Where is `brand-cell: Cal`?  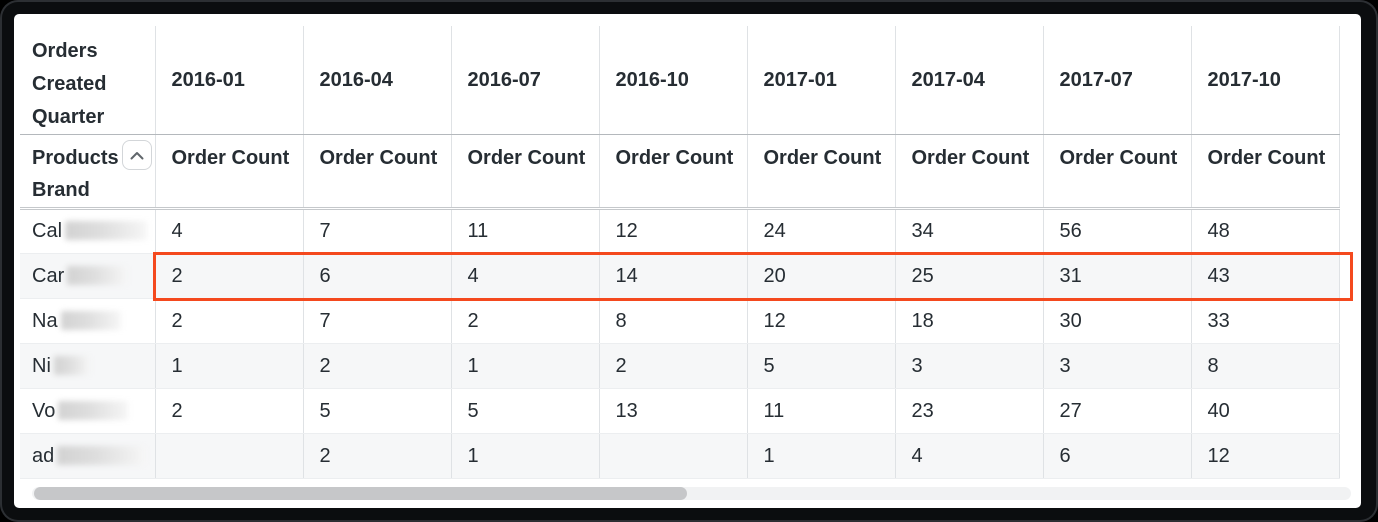
brand-cell: Cal is located at coordinates (88, 231).